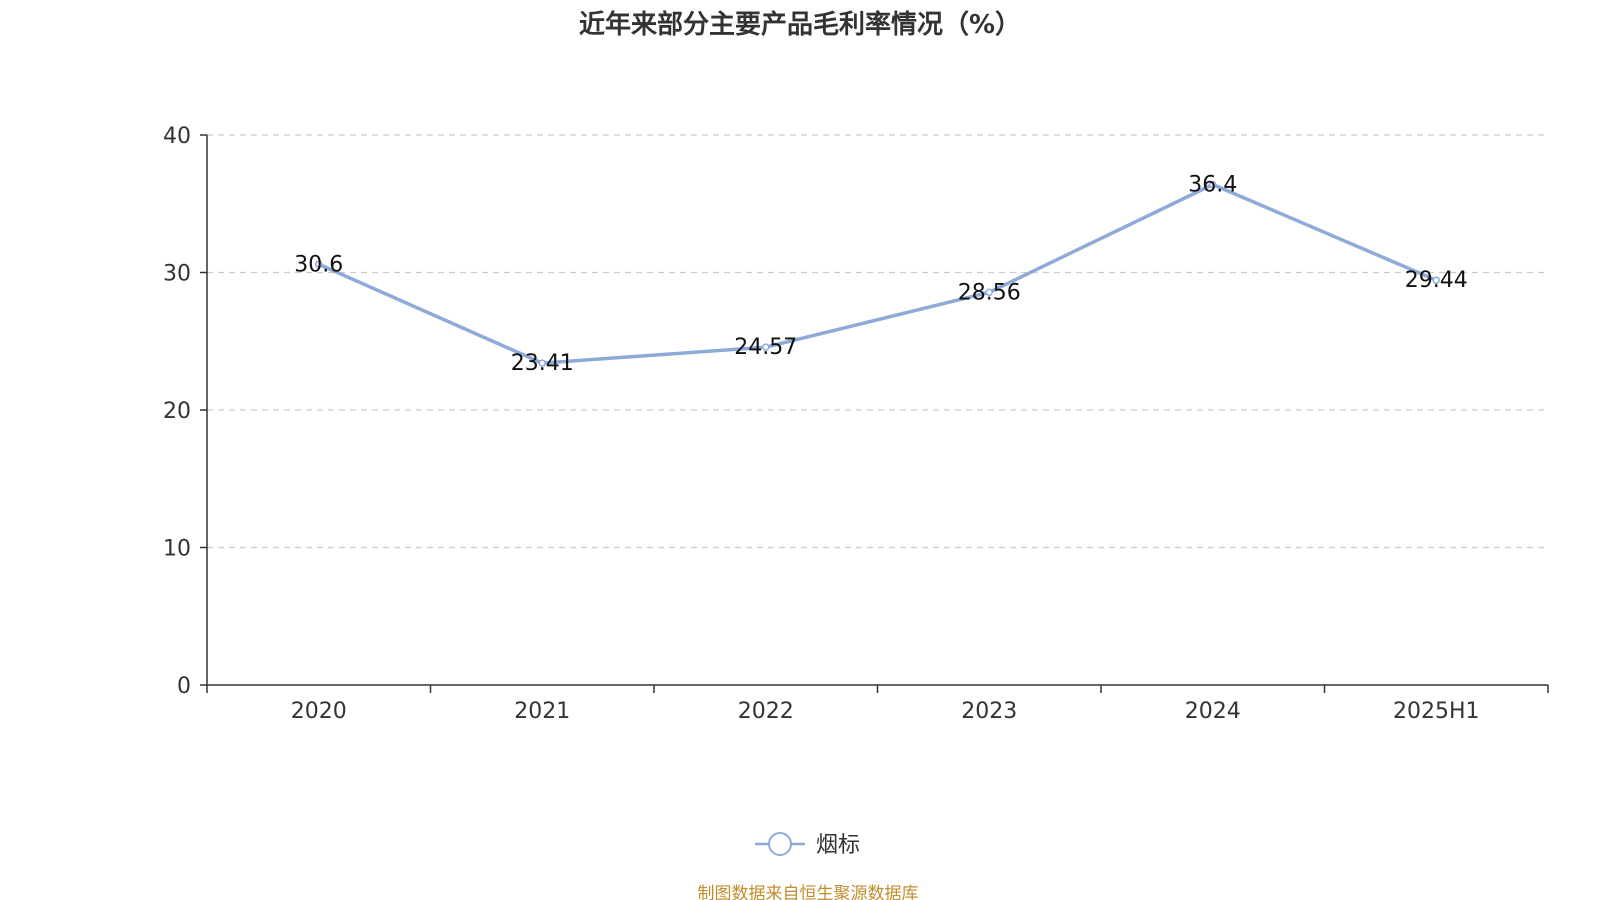 The height and width of the screenshot is (900, 1600). What do you see at coordinates (800, 24) in the screenshot?
I see `chart-title: 近年来部分主要产品毛利率情况（%）` at bounding box center [800, 24].